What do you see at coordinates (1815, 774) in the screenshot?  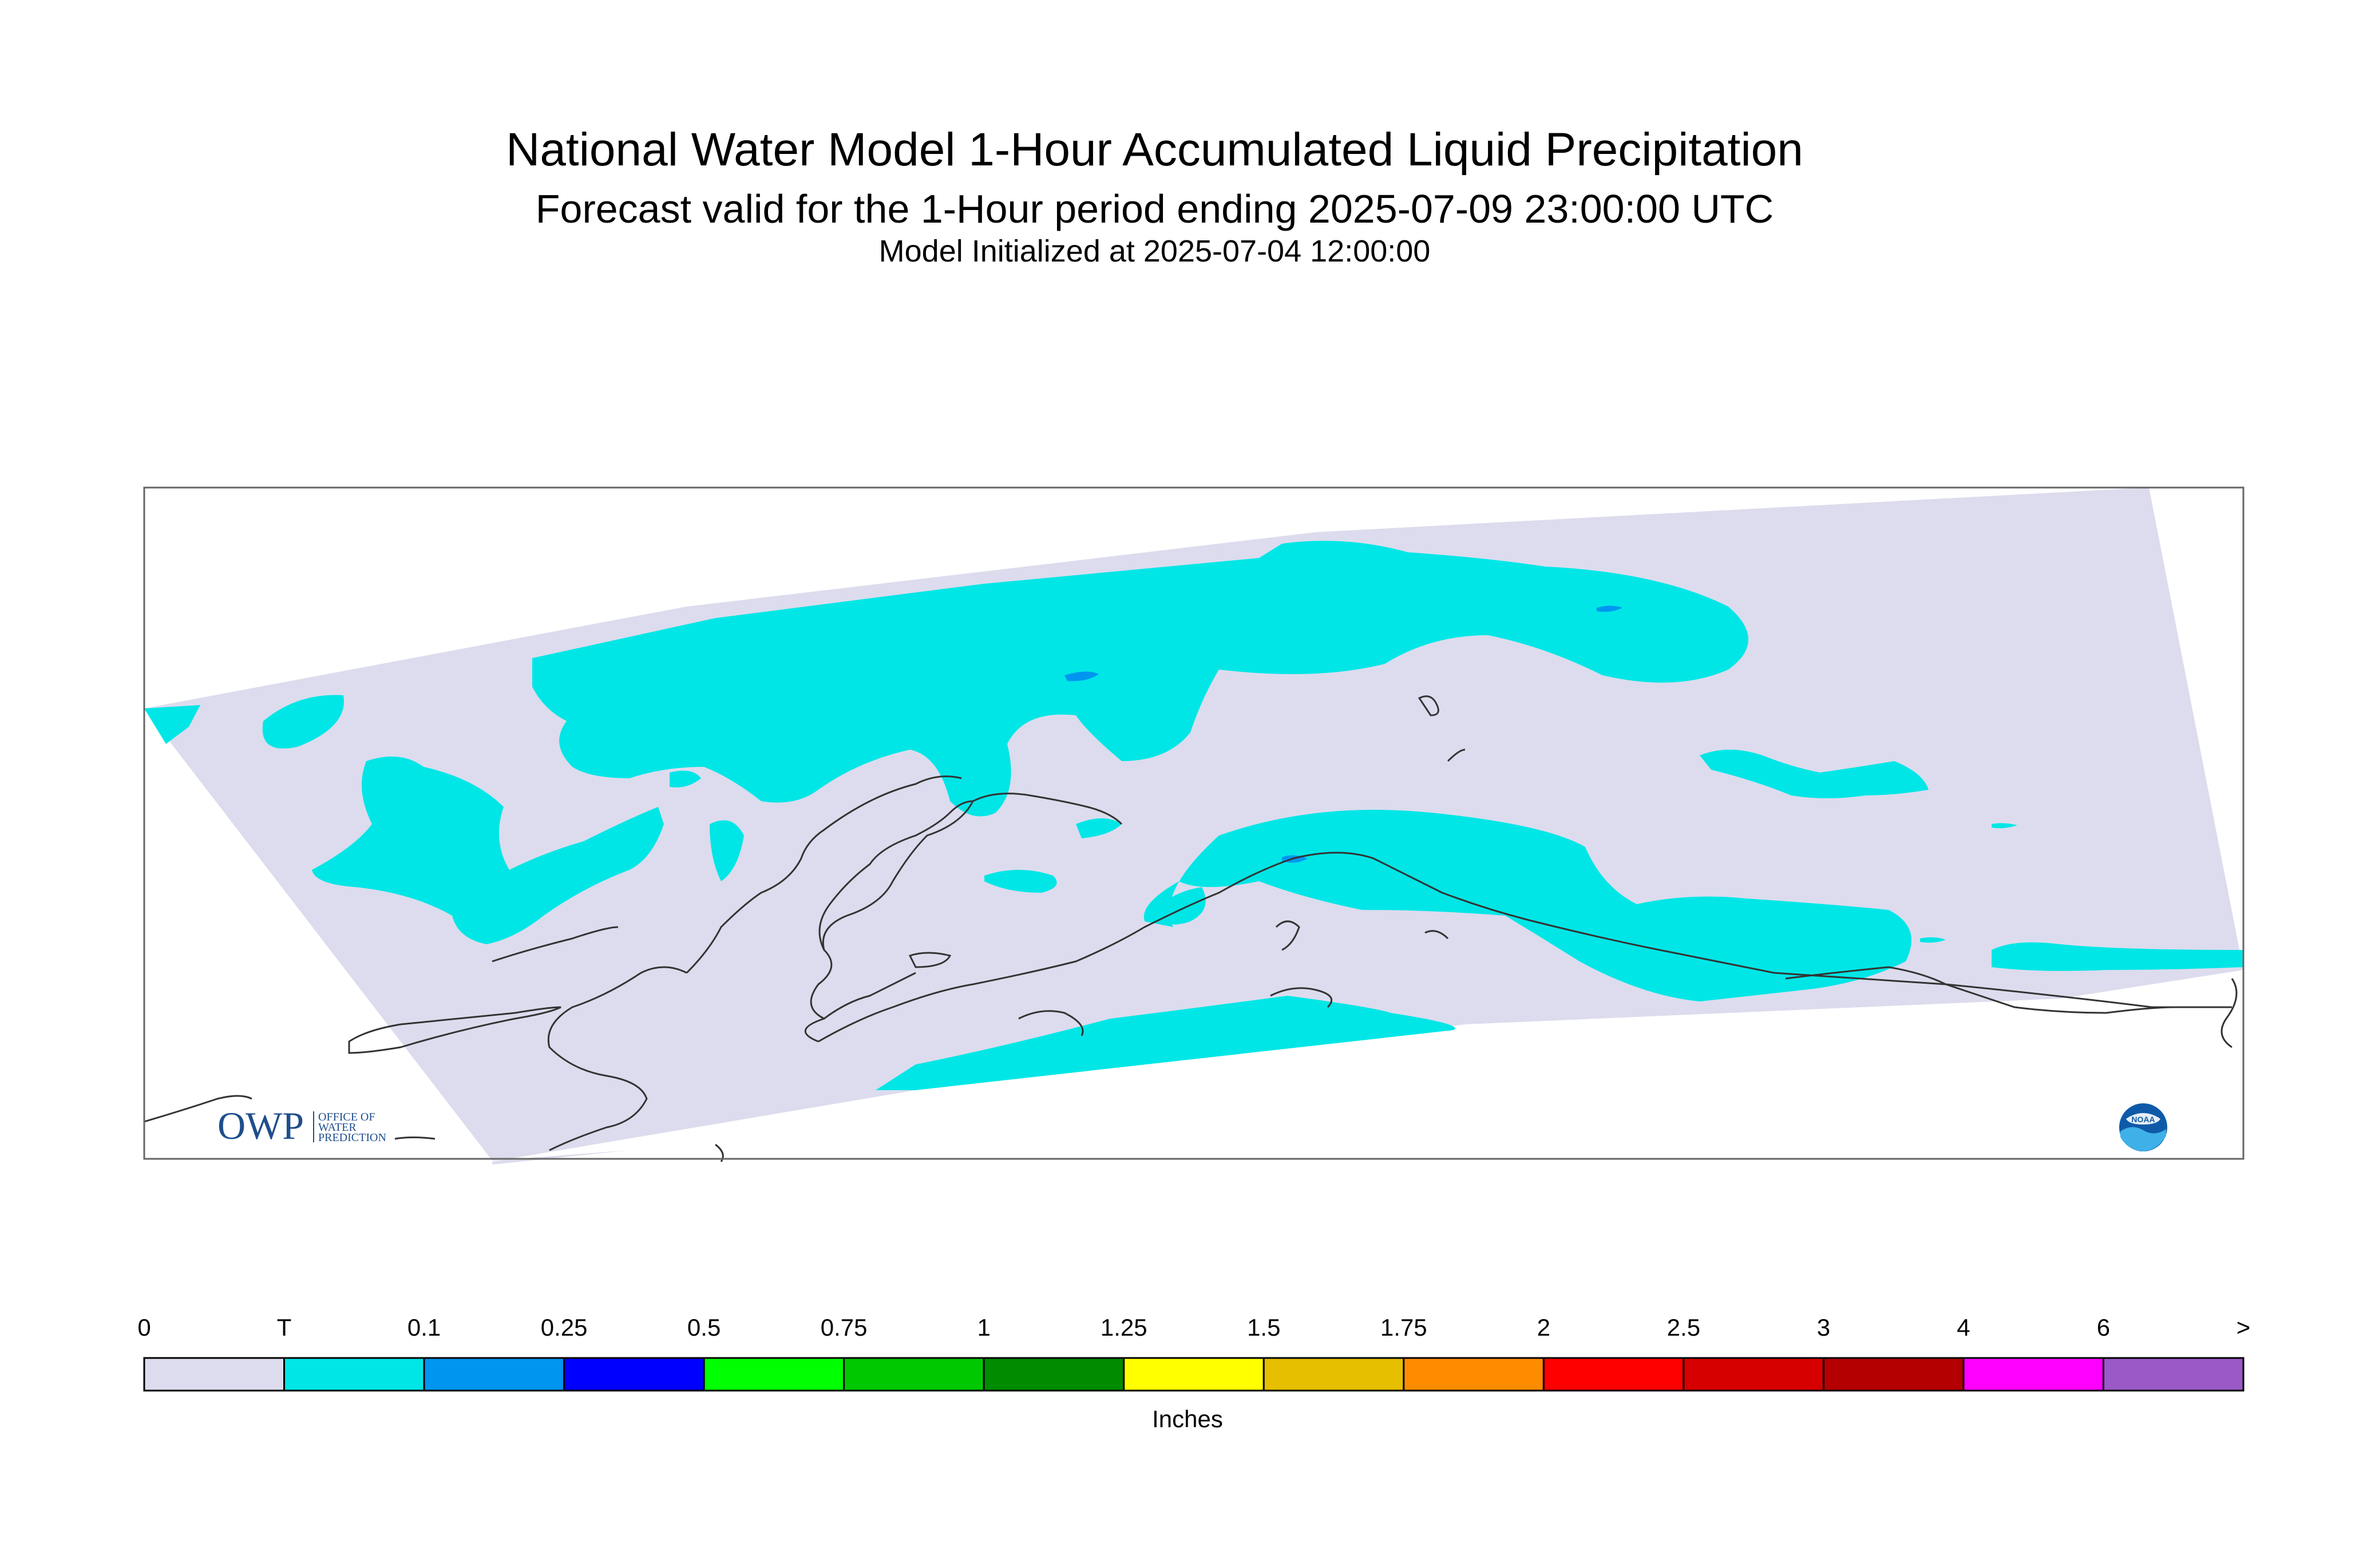 I see `precip-area-northeast` at bounding box center [1815, 774].